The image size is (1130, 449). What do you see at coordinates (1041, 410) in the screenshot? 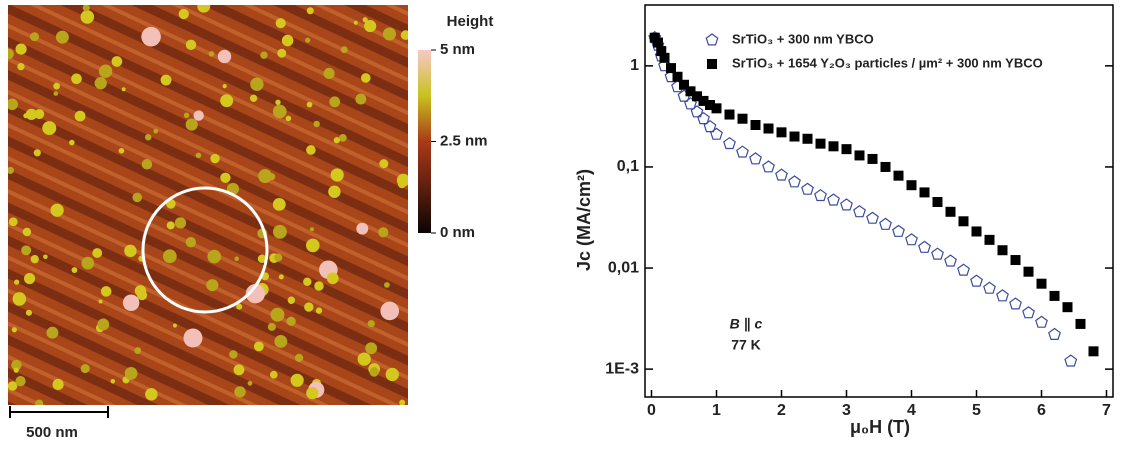
I see `x-tick-label: 6` at bounding box center [1041, 410].